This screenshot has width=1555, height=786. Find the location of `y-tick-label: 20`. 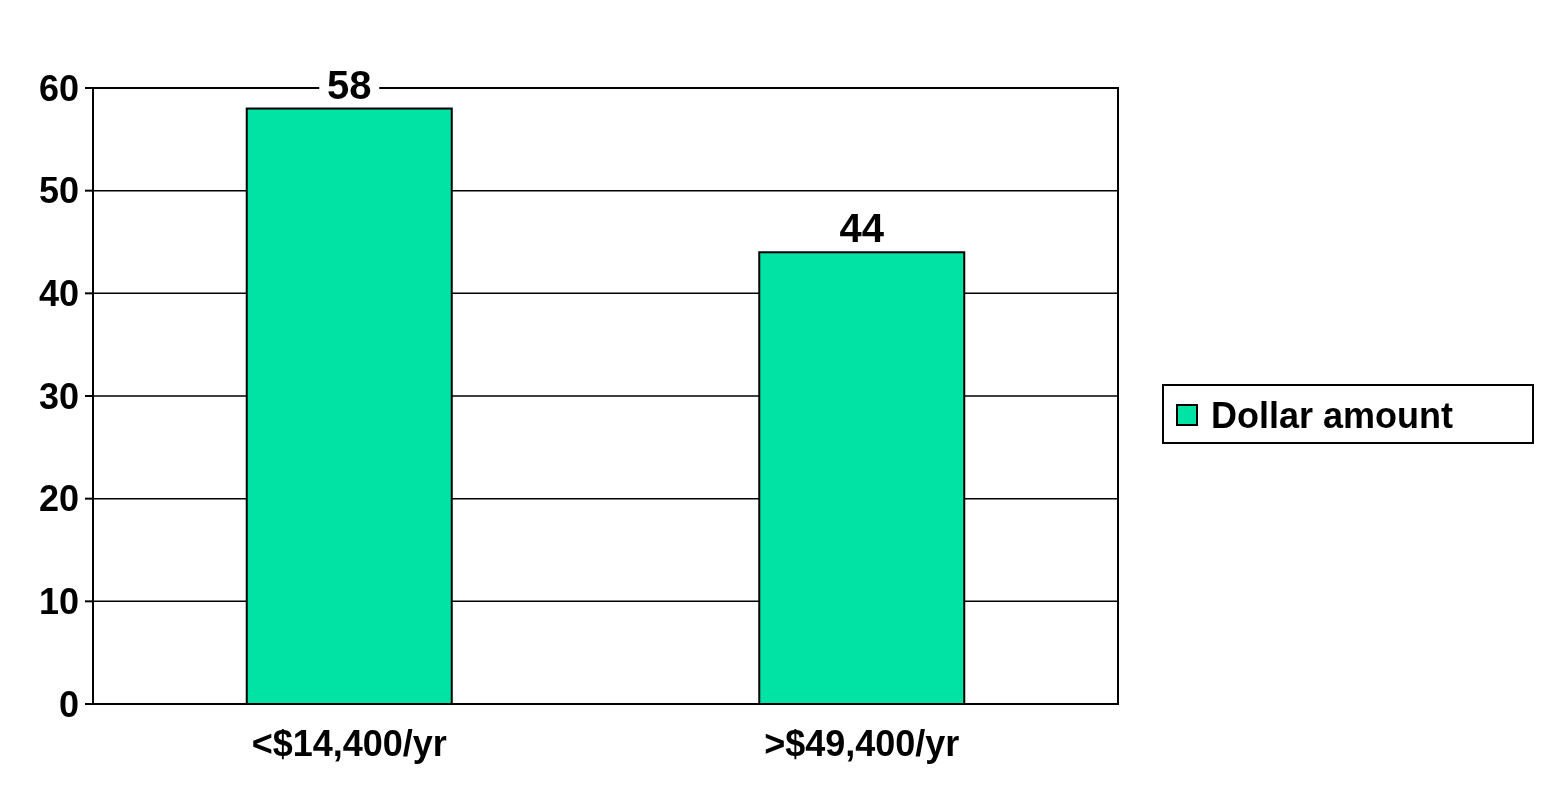

y-tick-label: 20 is located at coordinates (58, 499).